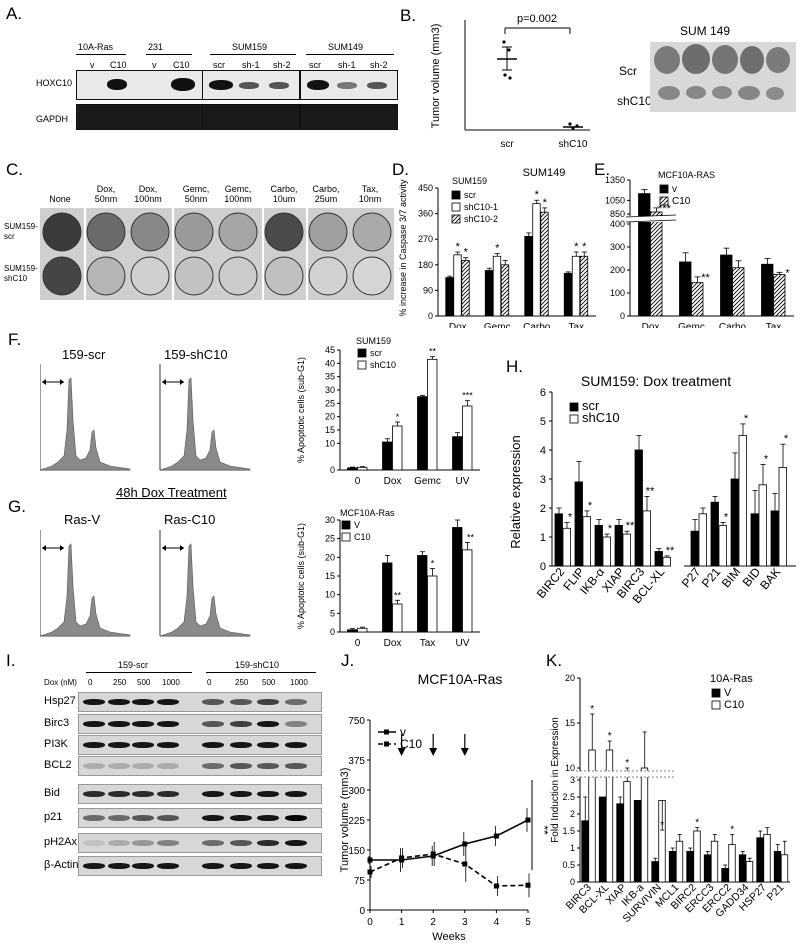  I want to click on cell-line-label: MCF10A-Ras, so click(367, 513).